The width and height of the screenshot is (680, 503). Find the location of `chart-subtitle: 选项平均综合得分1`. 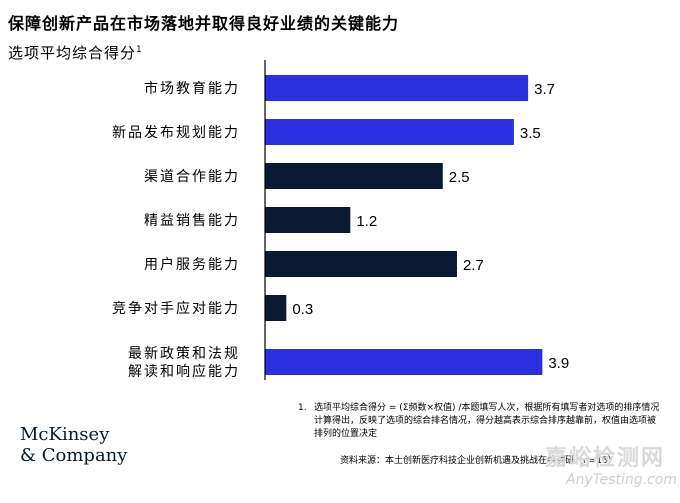

chart-subtitle: 选项平均综合得分1 is located at coordinates (75, 52).